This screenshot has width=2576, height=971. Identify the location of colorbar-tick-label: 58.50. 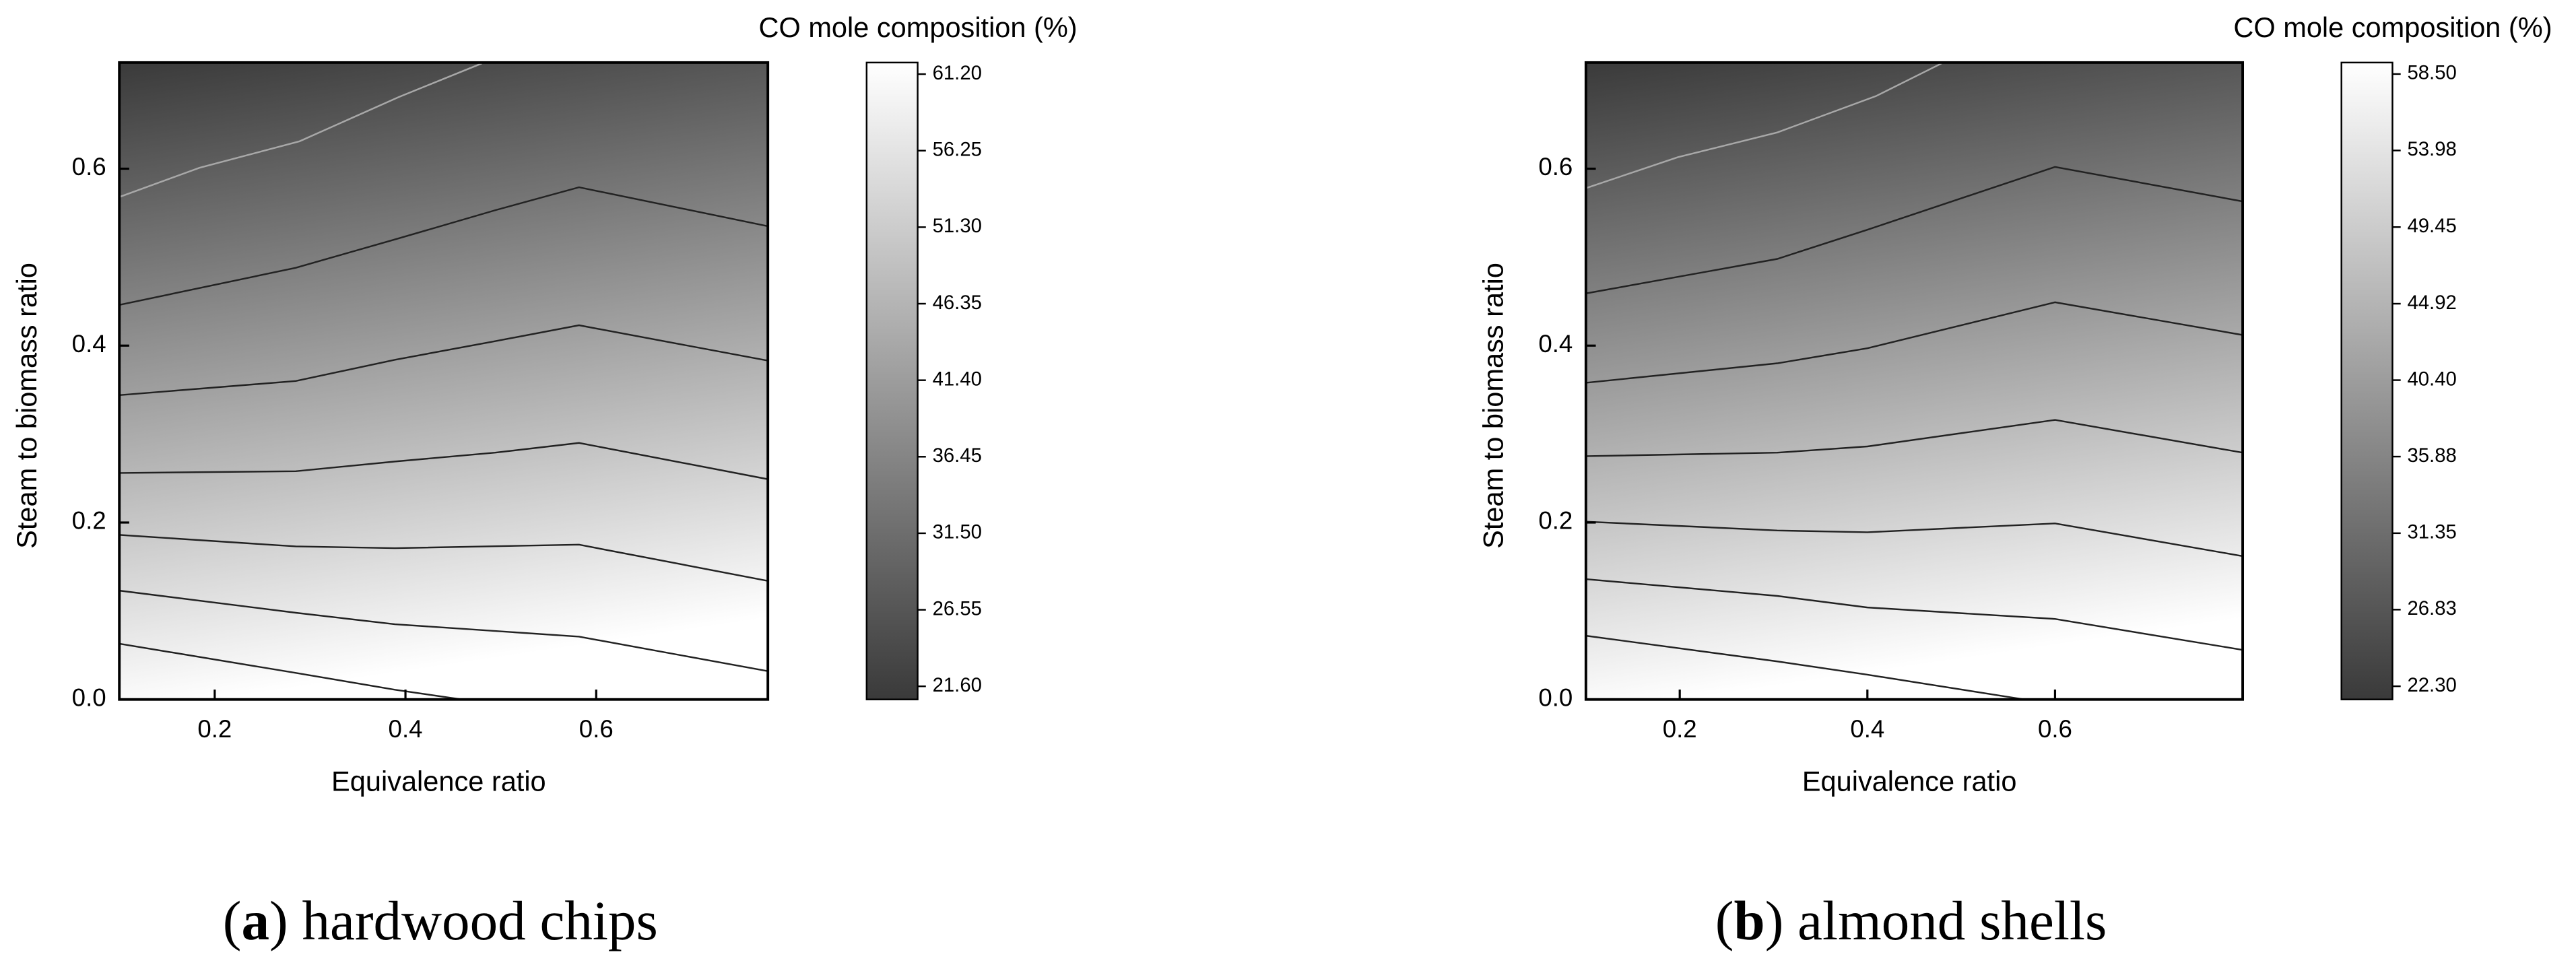
(2431, 73).